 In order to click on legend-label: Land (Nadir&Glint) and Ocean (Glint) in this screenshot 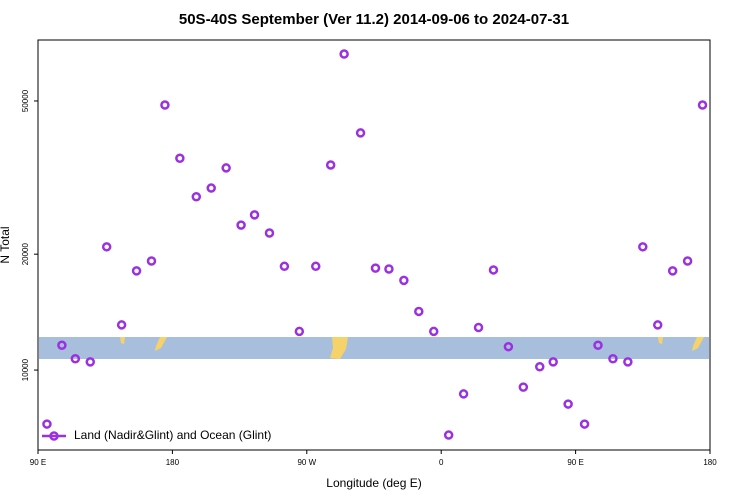, I will do `click(172, 435)`.